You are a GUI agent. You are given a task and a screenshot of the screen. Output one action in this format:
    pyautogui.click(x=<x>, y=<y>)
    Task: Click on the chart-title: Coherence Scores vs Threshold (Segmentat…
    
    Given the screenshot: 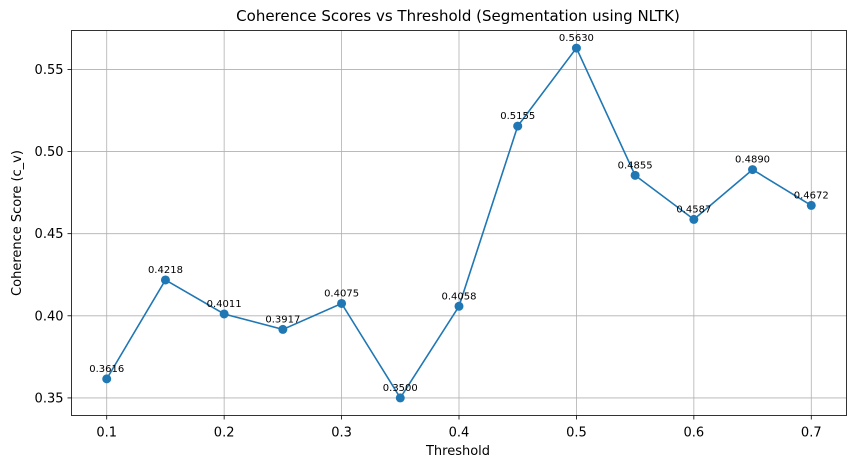 What is the action you would take?
    pyautogui.click(x=458, y=16)
    